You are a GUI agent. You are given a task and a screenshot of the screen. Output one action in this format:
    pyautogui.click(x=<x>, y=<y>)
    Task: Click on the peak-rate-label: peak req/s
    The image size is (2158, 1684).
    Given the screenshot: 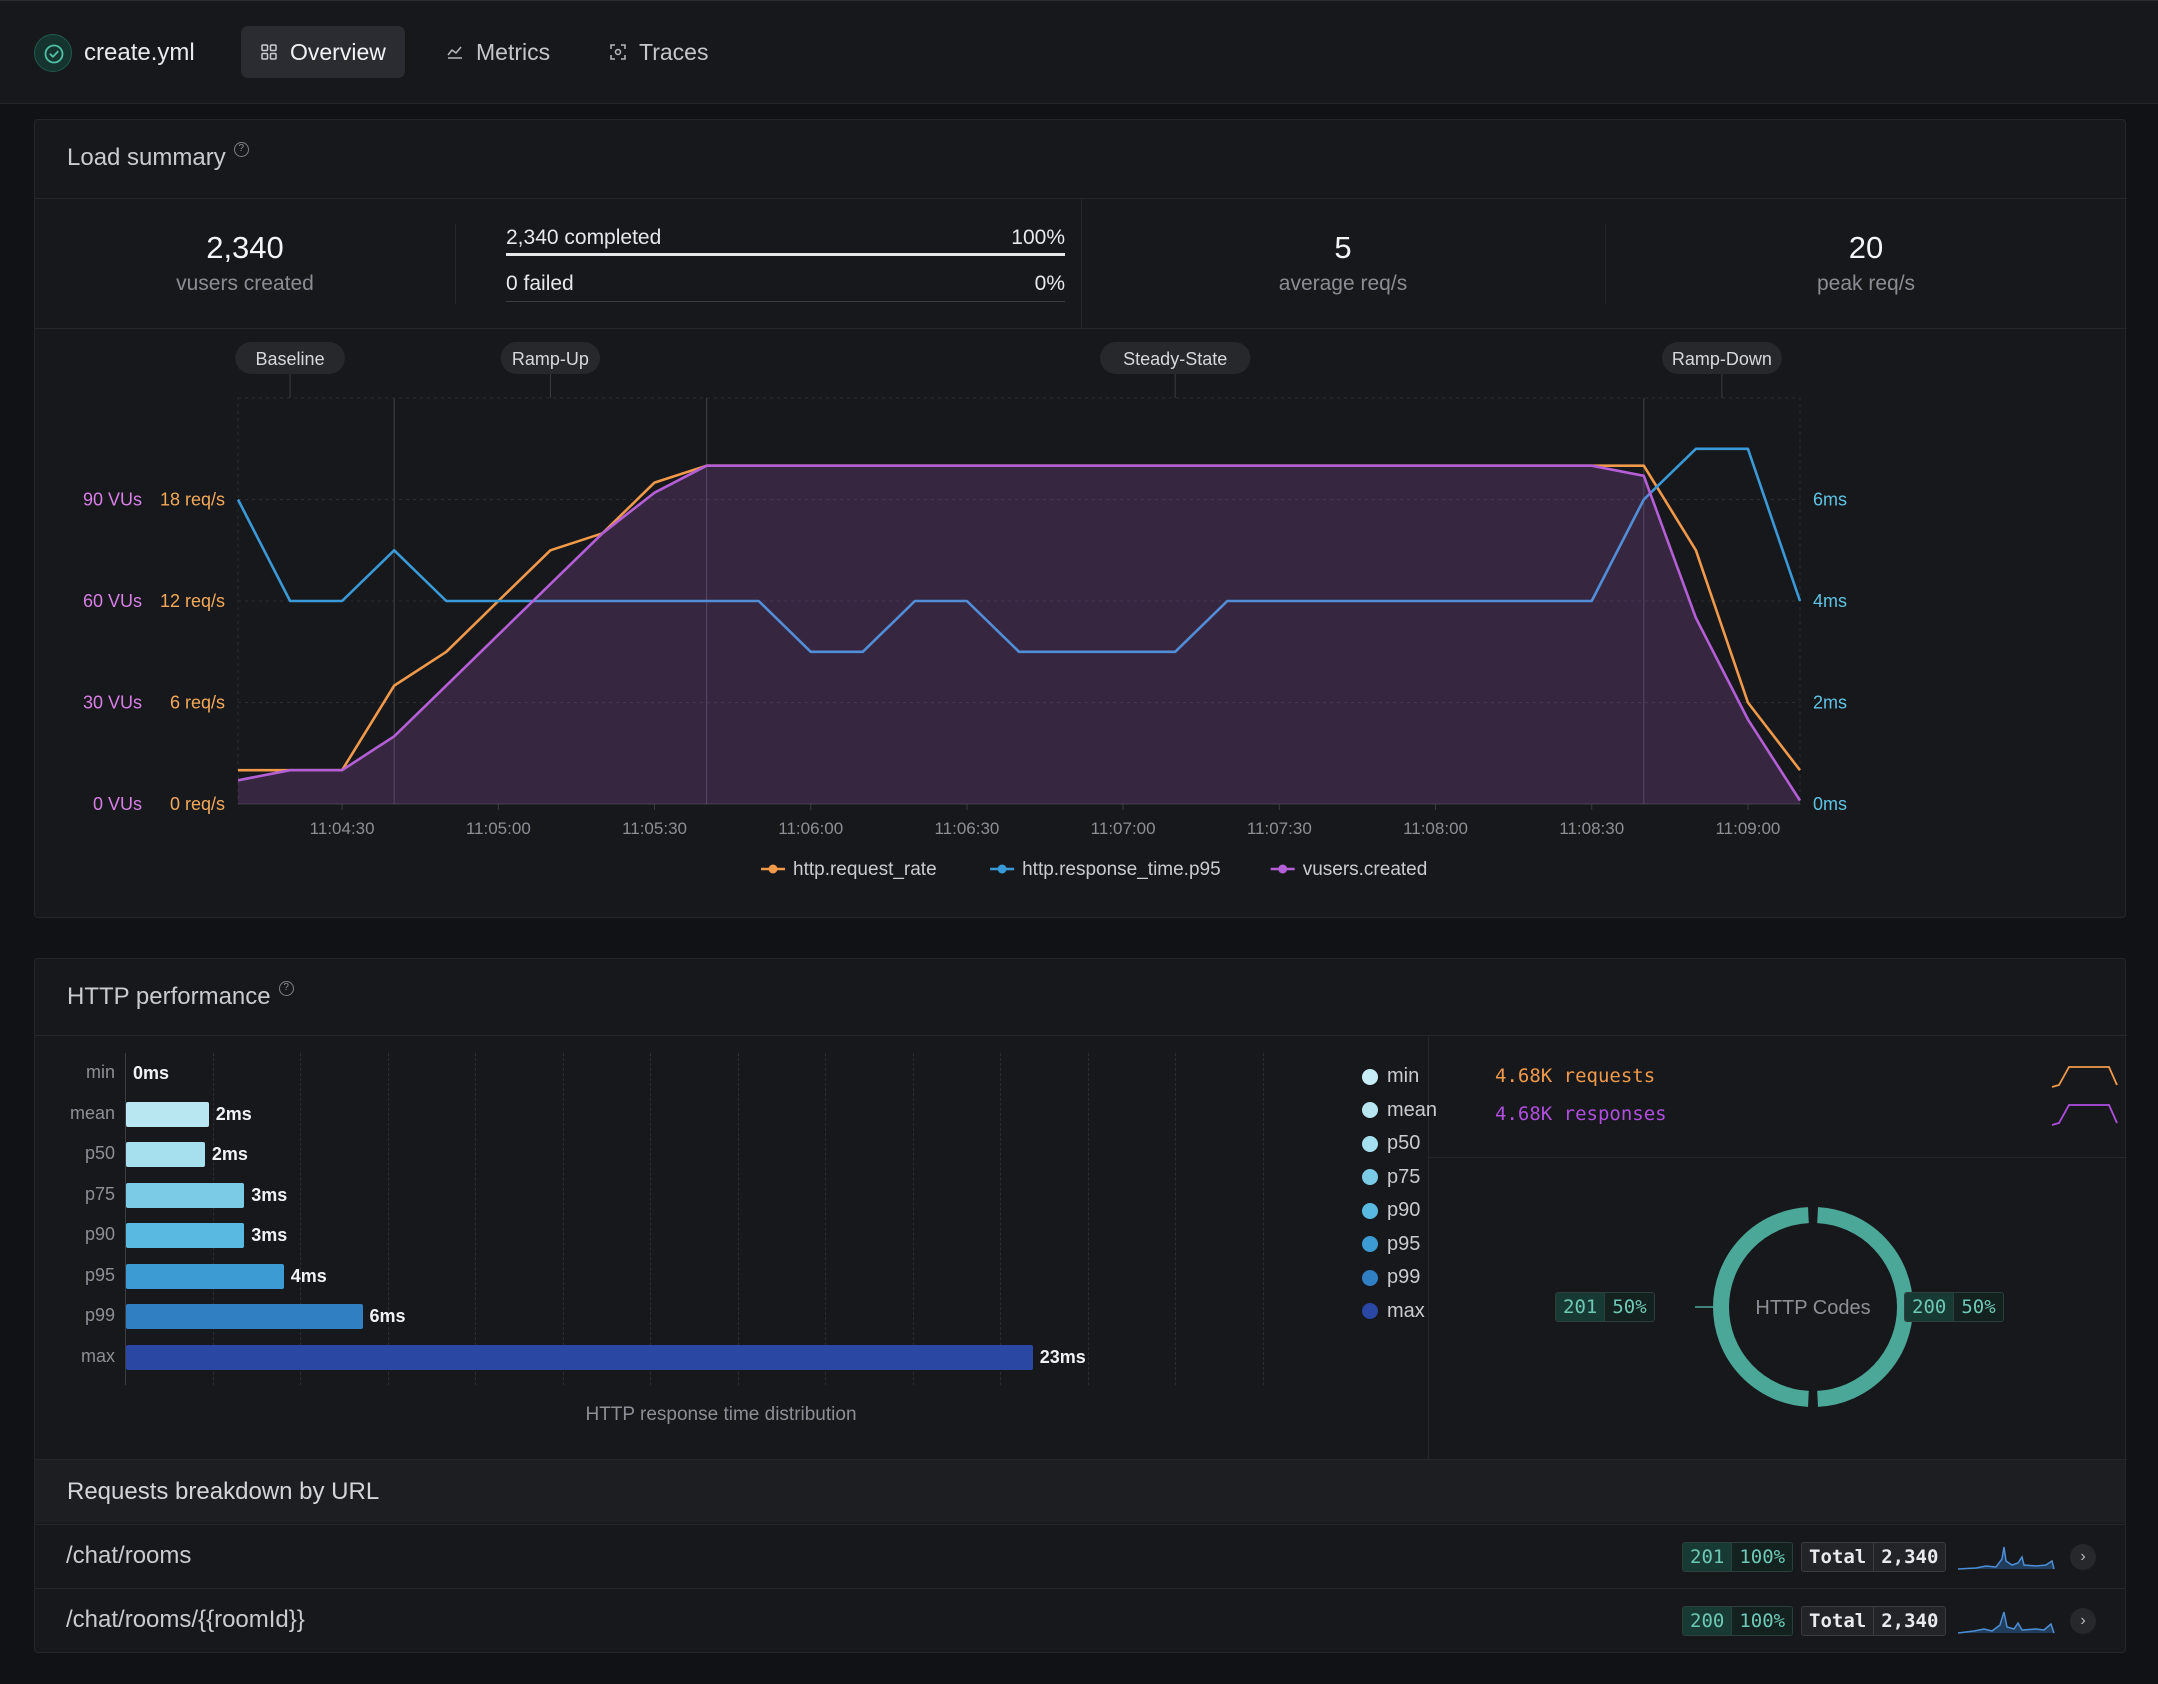 What is the action you would take?
    pyautogui.click(x=1866, y=283)
    